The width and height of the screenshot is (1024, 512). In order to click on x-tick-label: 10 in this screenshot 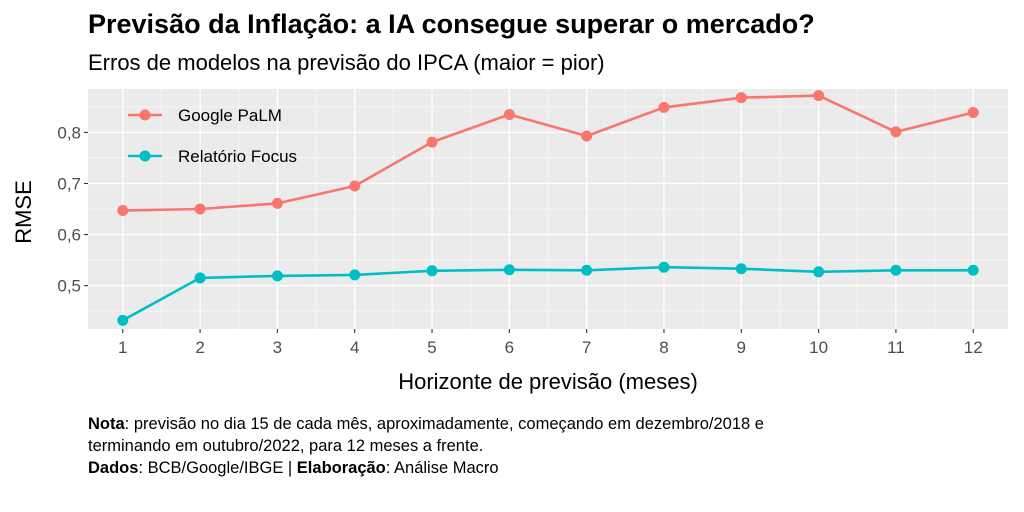, I will do `click(818, 347)`.